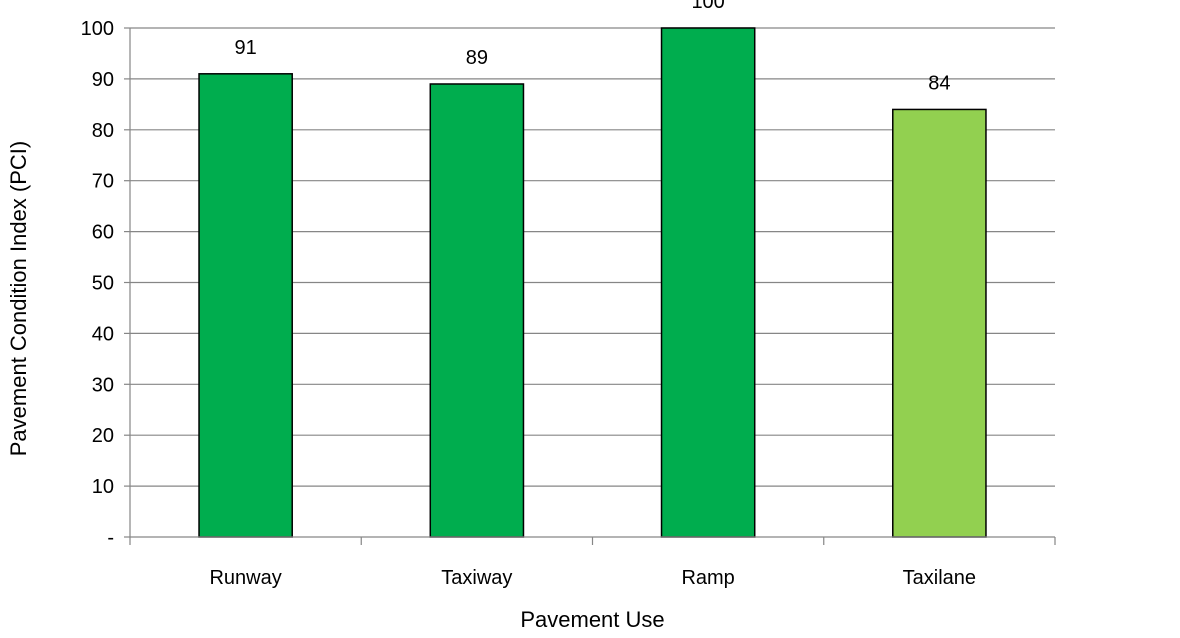  Describe the element at coordinates (593, 47) in the screenshot. I see `data-labels: 91 89 100 84` at that location.